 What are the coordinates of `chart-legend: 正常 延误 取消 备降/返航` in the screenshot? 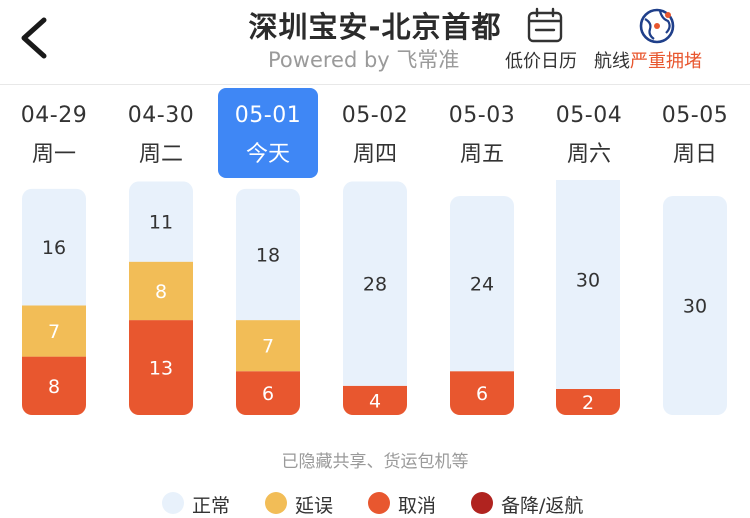 It's located at (375, 503).